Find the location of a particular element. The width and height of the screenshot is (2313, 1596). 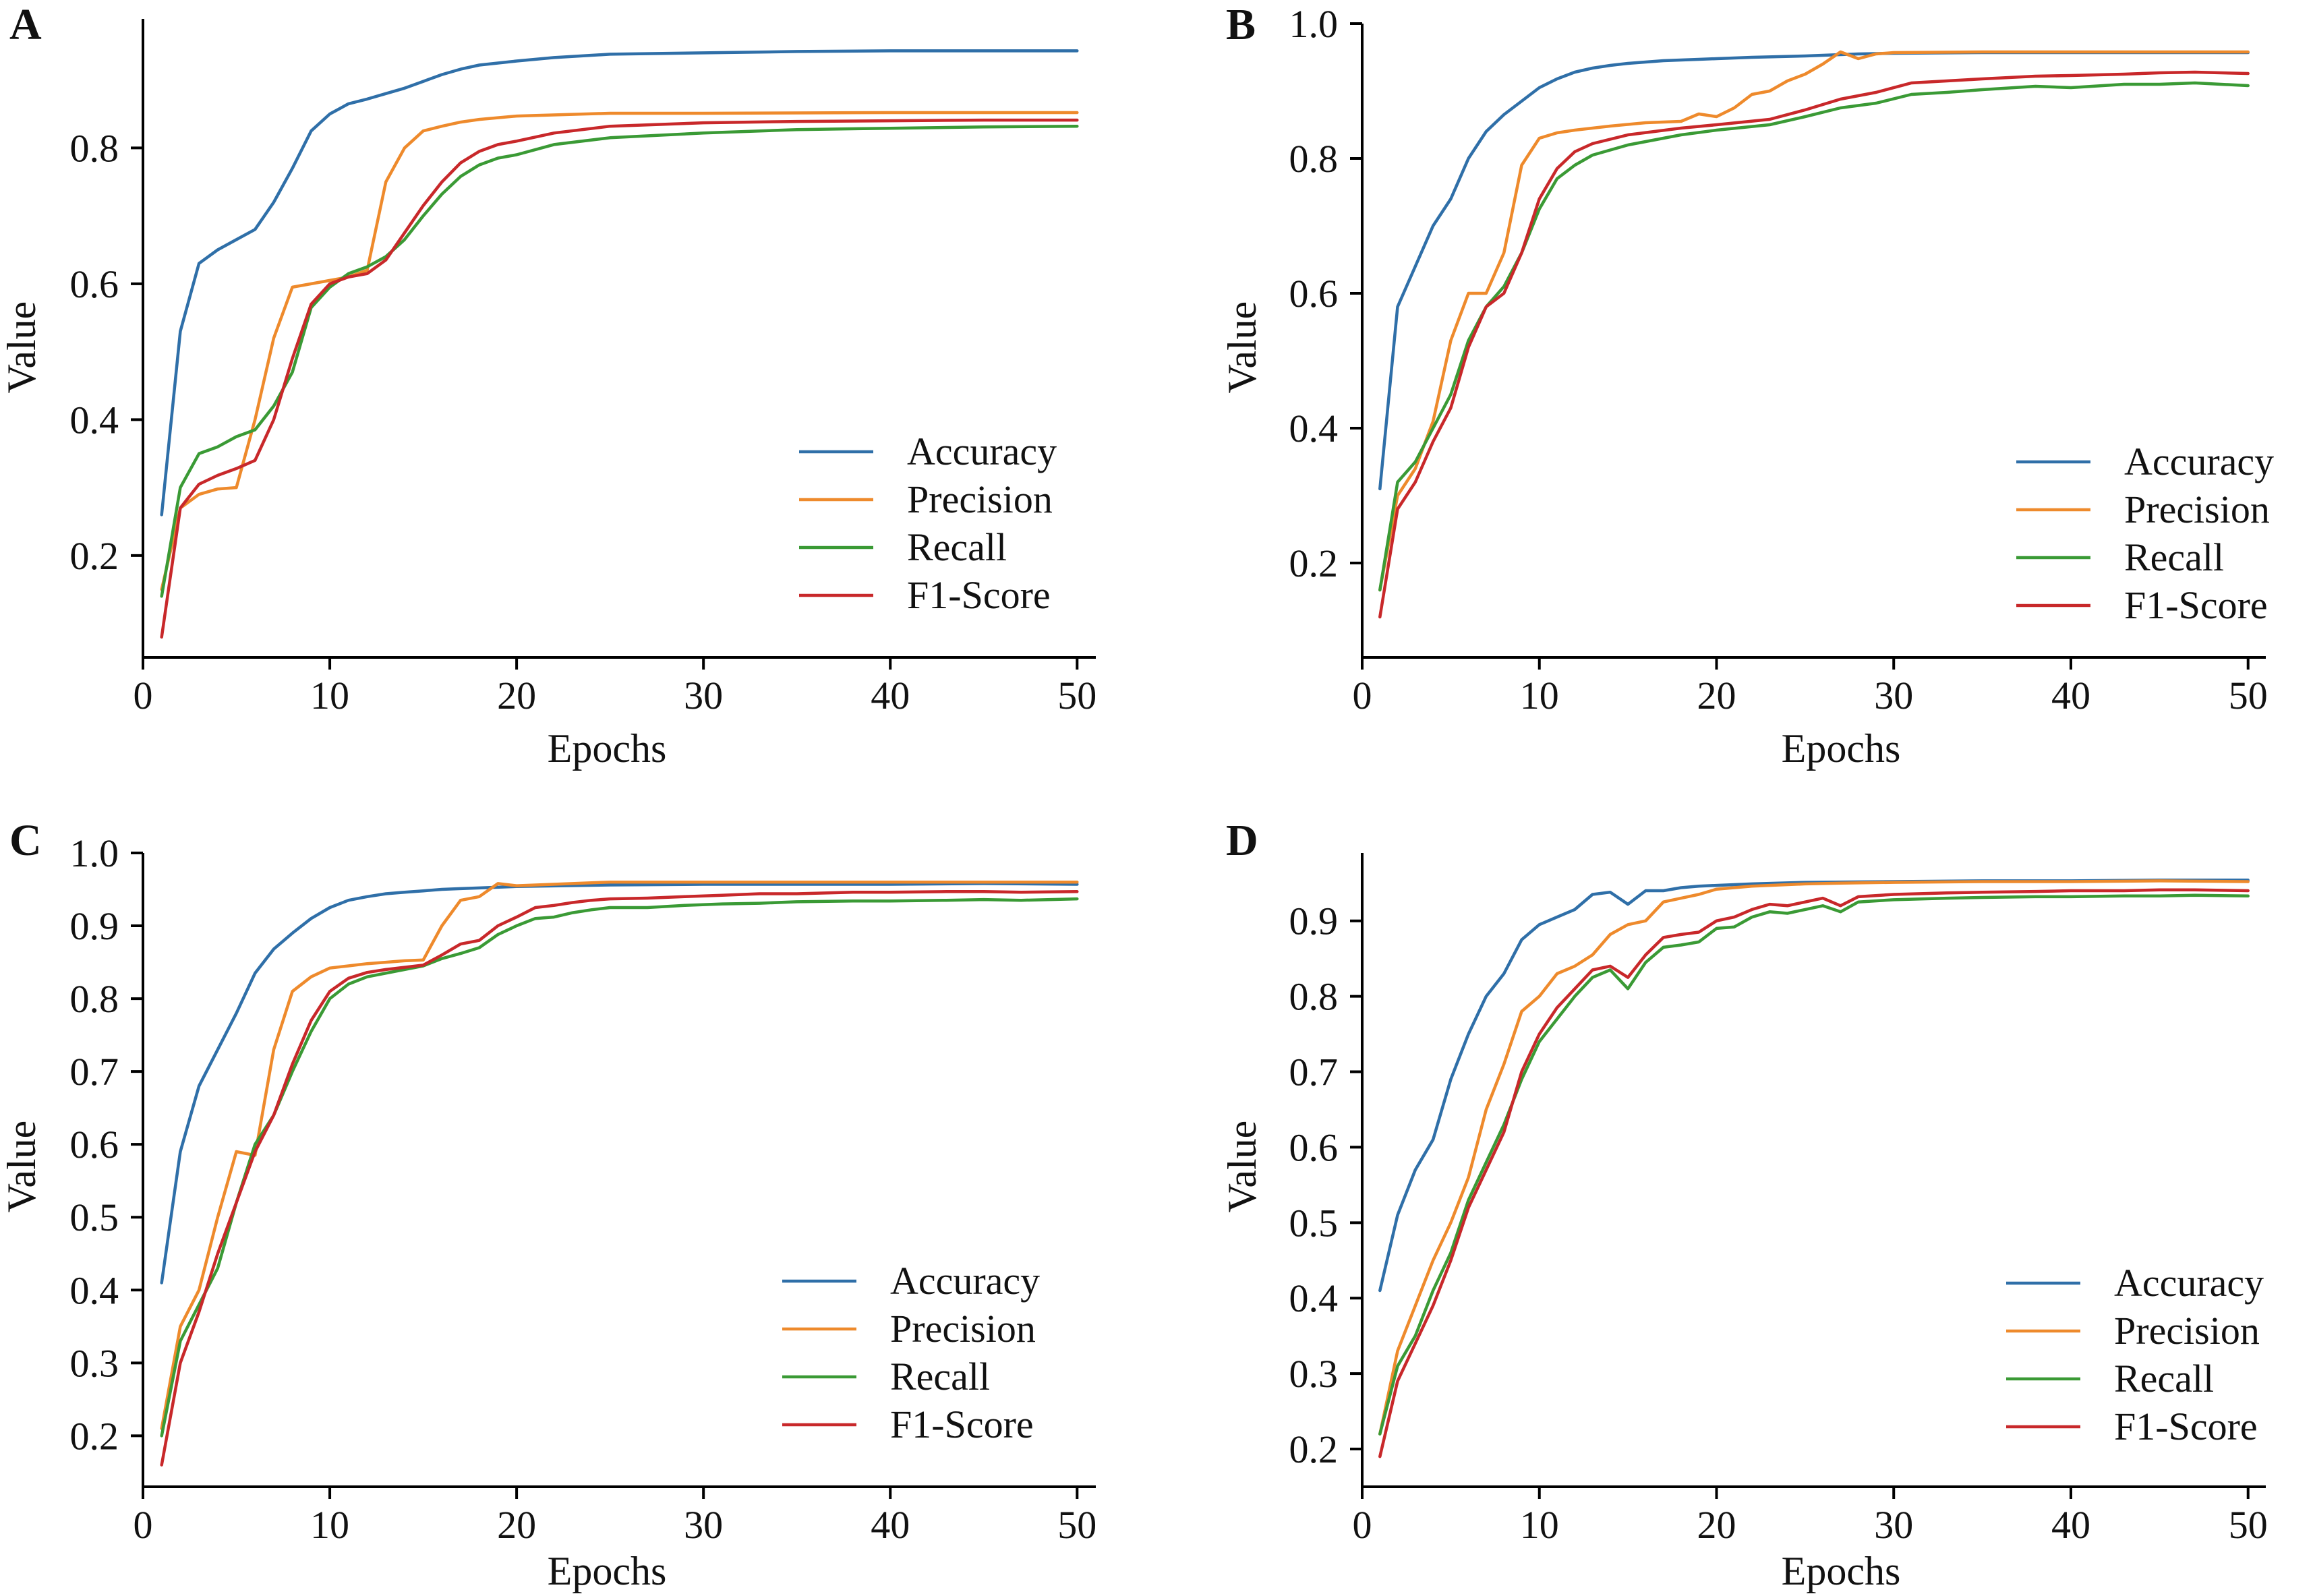

panel-letter: C is located at coordinates (26, 840).